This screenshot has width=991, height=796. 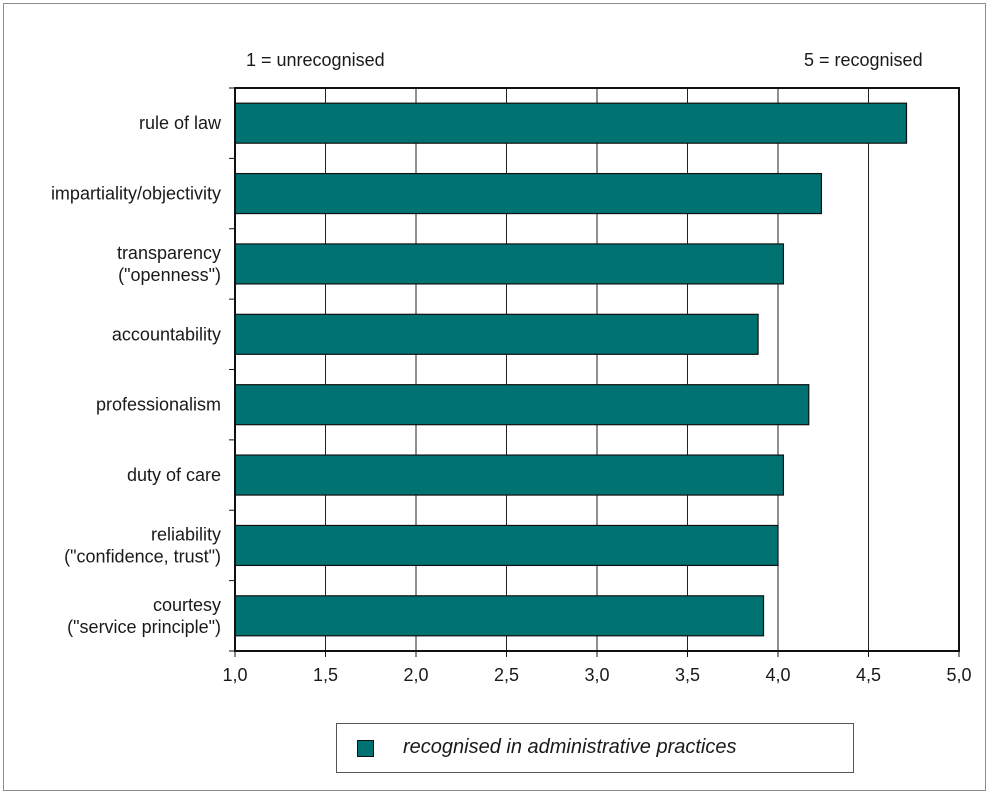 What do you see at coordinates (415, 675) in the screenshot?
I see `x-tick-label: 2,0` at bounding box center [415, 675].